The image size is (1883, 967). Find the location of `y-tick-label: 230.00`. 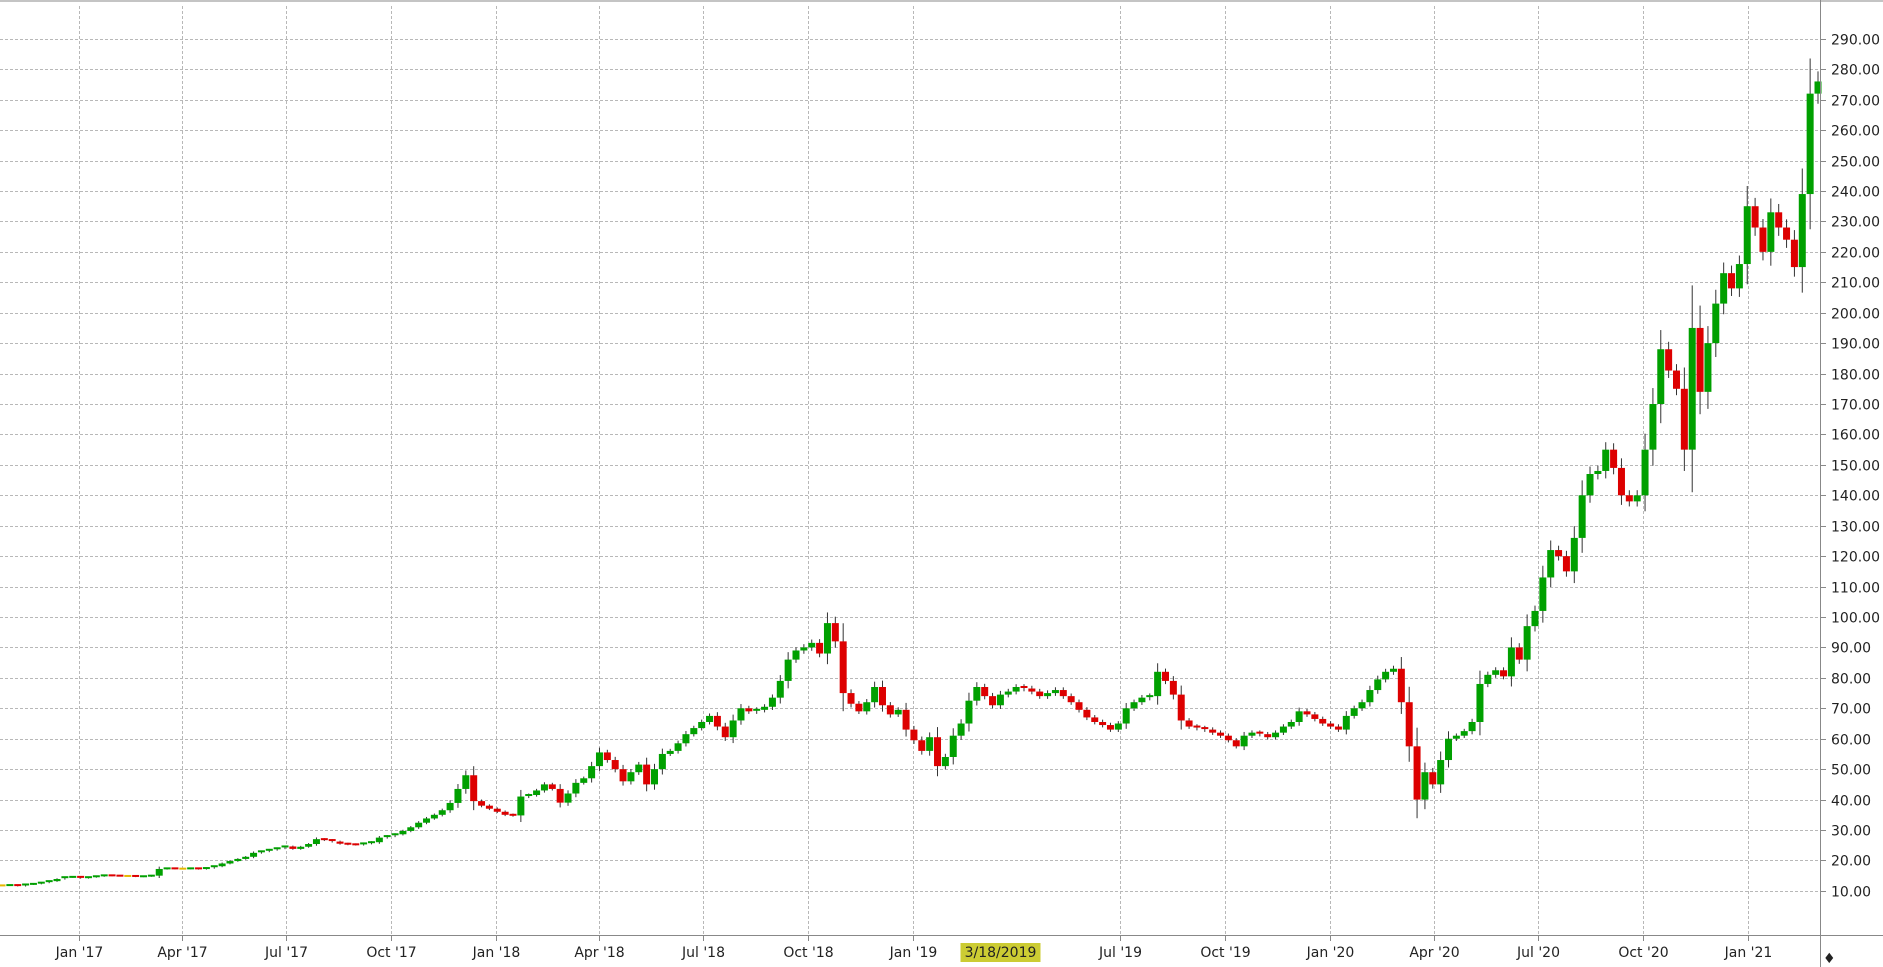

y-tick-label: 230.00 is located at coordinates (1855, 223).